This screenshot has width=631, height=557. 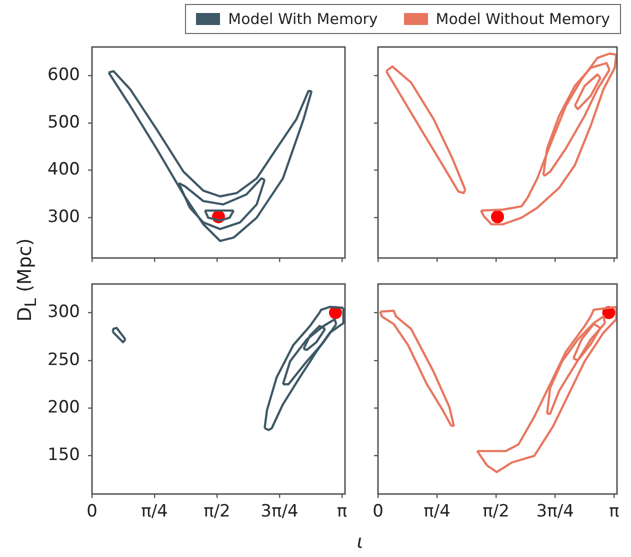 I want to click on x-axis-title: ι, so click(x=360, y=542).